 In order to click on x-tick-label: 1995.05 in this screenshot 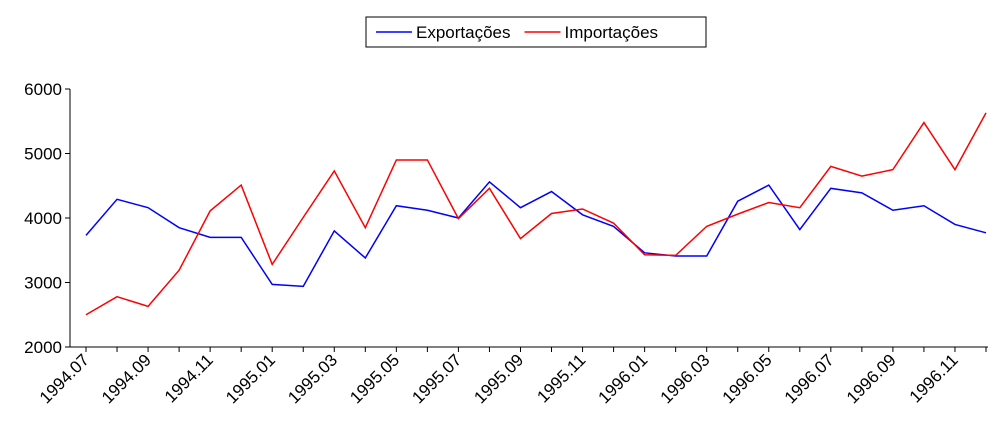, I will do `click(374, 378)`.